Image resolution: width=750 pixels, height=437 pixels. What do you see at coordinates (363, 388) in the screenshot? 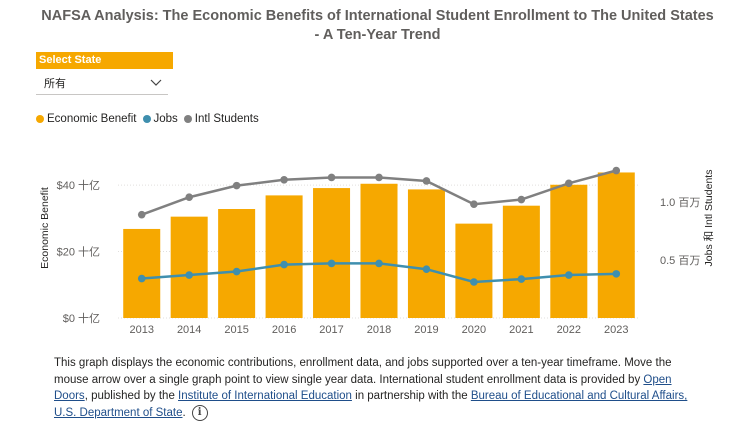
I see `open-doors-link: Open Doors` at bounding box center [363, 388].